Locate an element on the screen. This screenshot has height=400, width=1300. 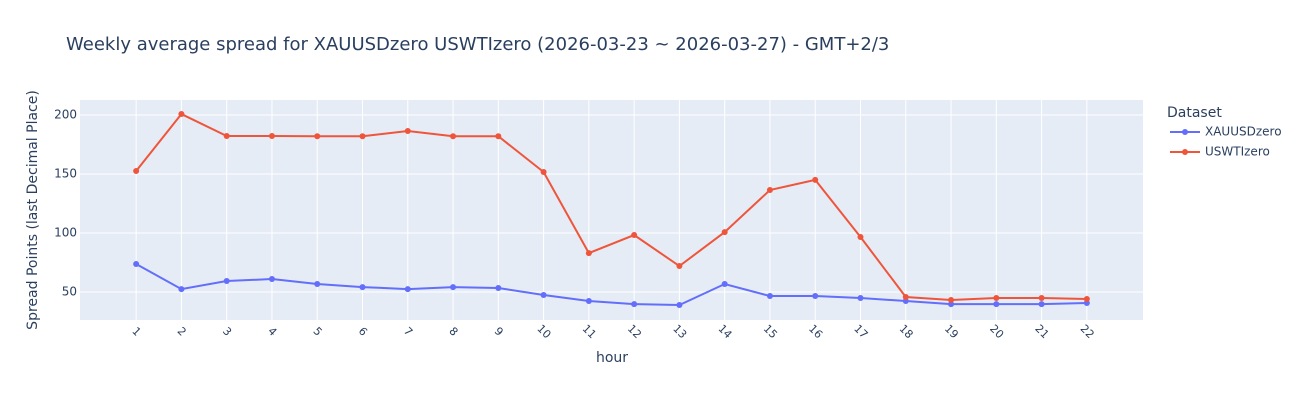
x-axis-title: hour is located at coordinates (612, 358).